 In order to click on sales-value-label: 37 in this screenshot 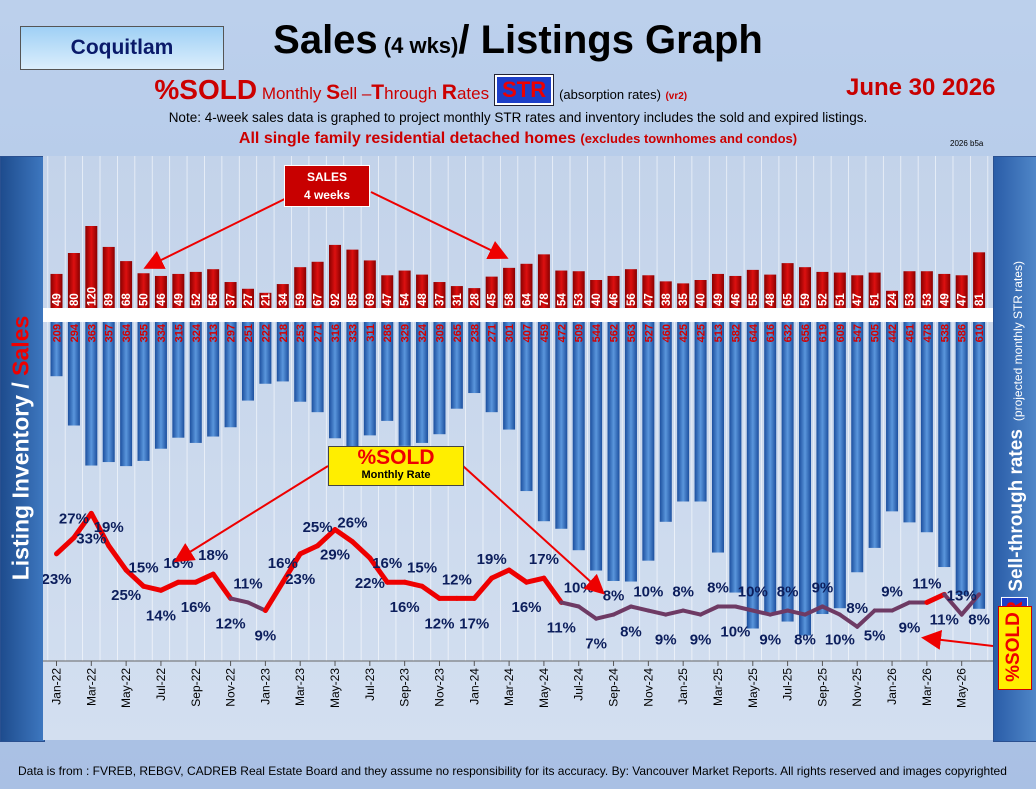, I will do `click(440, 299)`.